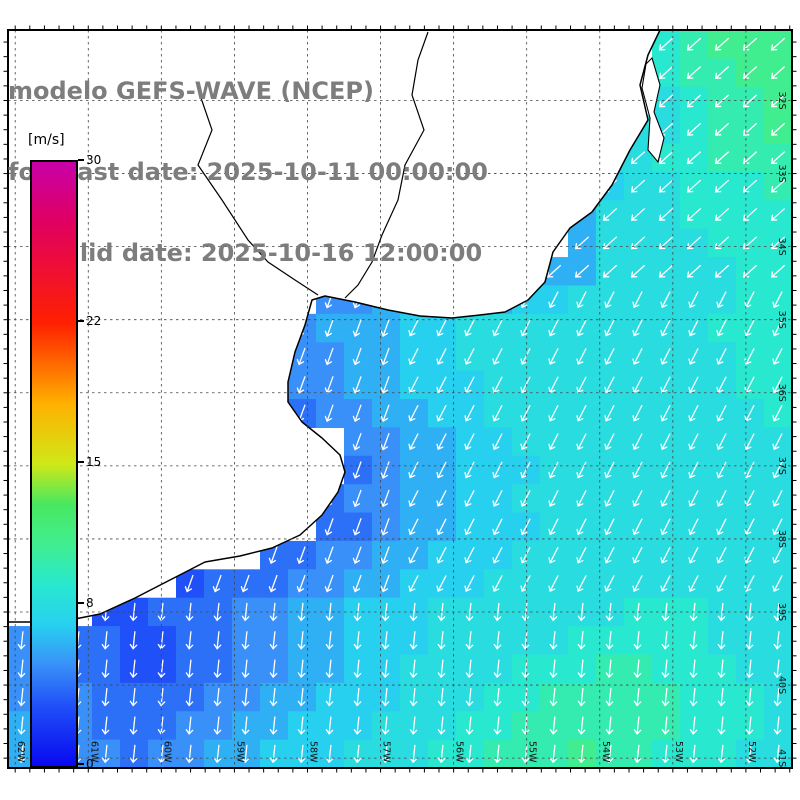 The image size is (800, 800). I want to click on colorbar-tick-label: 22, so click(94, 321).